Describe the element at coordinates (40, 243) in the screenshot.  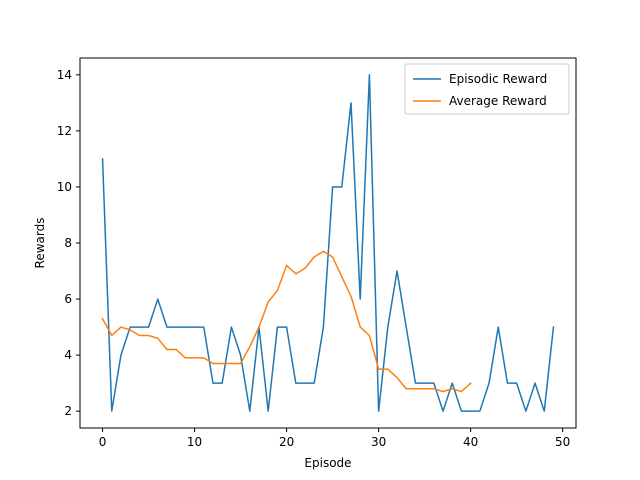
I see `y-axis-label: Rewards` at that location.